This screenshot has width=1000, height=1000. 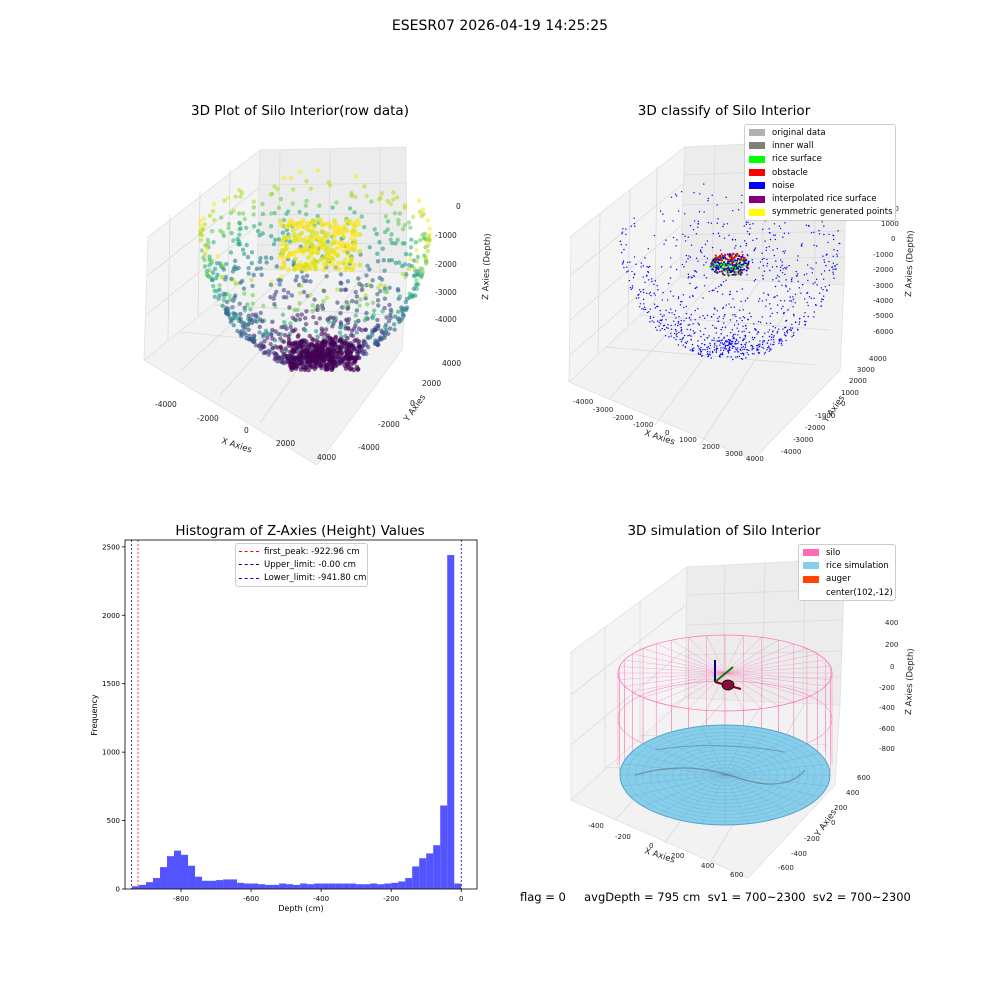 What do you see at coordinates (863, 778) in the screenshot?
I see `simulation-y-tick: 600` at bounding box center [863, 778].